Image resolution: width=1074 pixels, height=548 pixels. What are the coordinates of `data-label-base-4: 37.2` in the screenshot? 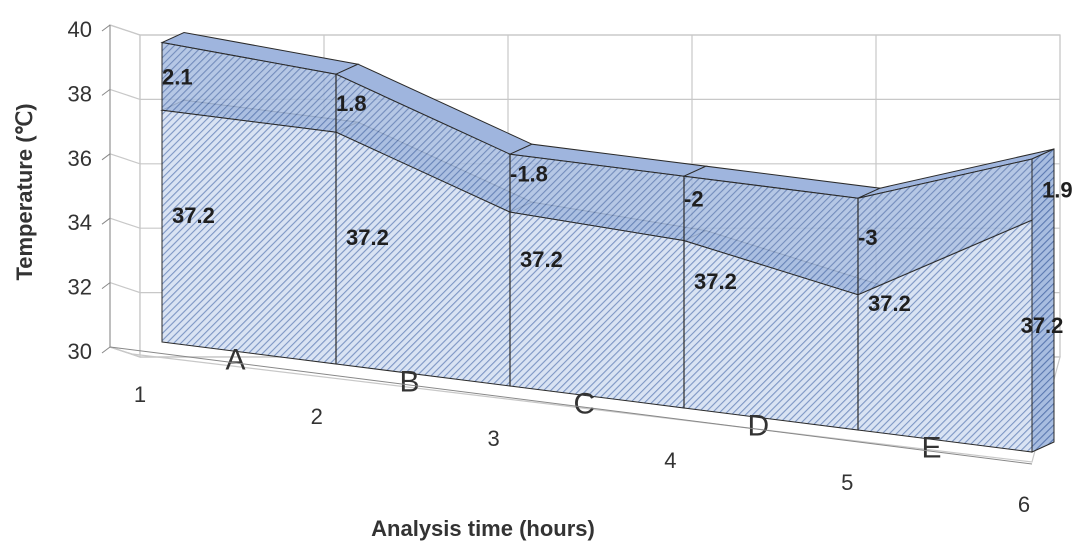 It's located at (715, 281).